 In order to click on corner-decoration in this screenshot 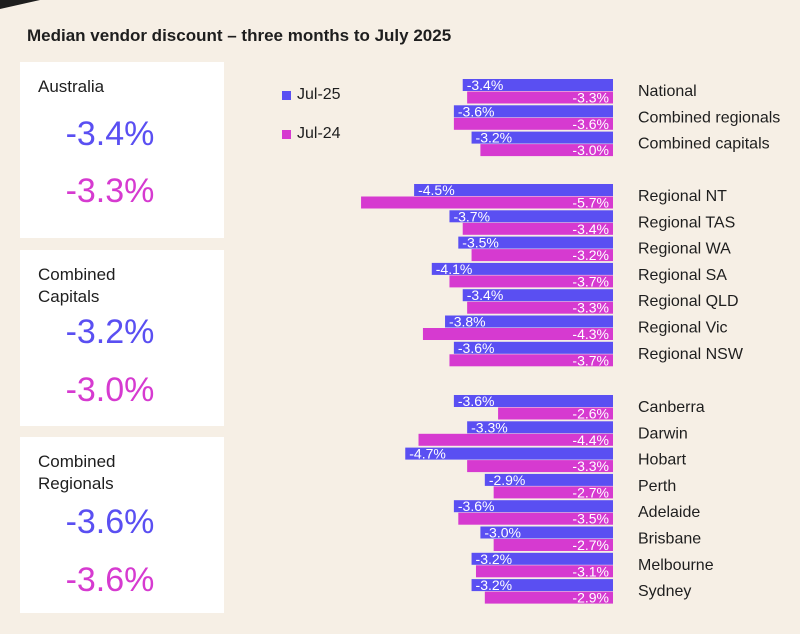, I will do `click(20, 4)`.